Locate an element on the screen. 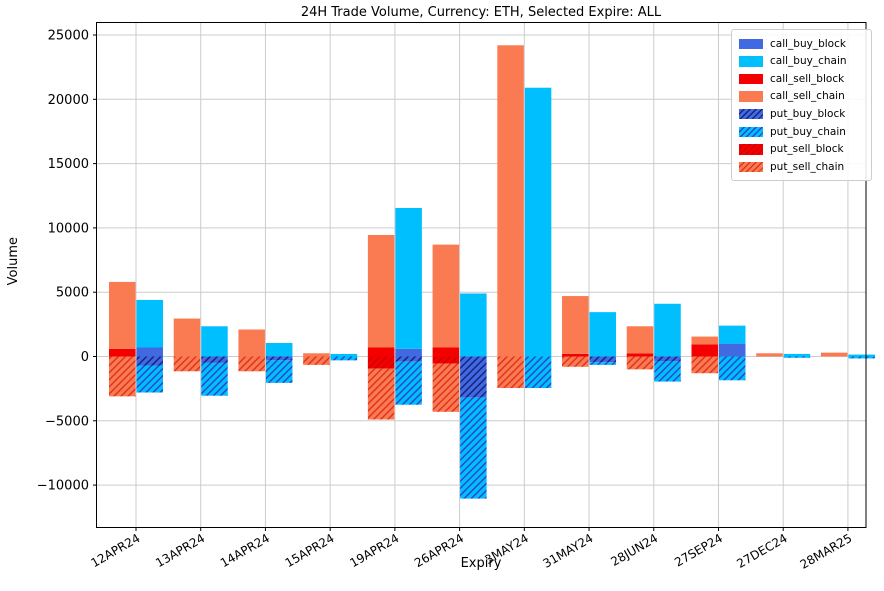 This screenshot has width=884, height=591. legend-item-call_buy_block: call_buy_block is located at coordinates (801, 44).